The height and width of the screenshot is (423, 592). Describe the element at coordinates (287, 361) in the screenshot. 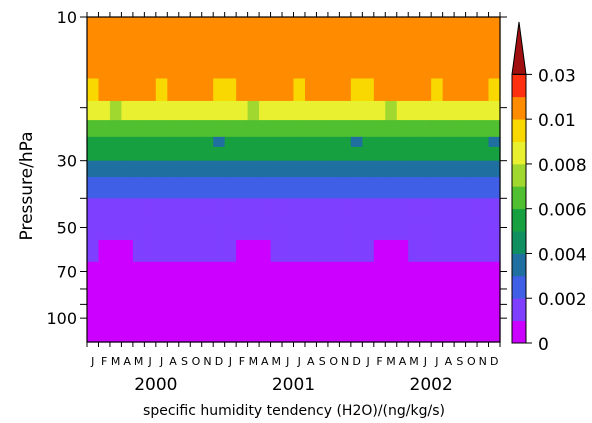

I see `month-label: J` at that location.